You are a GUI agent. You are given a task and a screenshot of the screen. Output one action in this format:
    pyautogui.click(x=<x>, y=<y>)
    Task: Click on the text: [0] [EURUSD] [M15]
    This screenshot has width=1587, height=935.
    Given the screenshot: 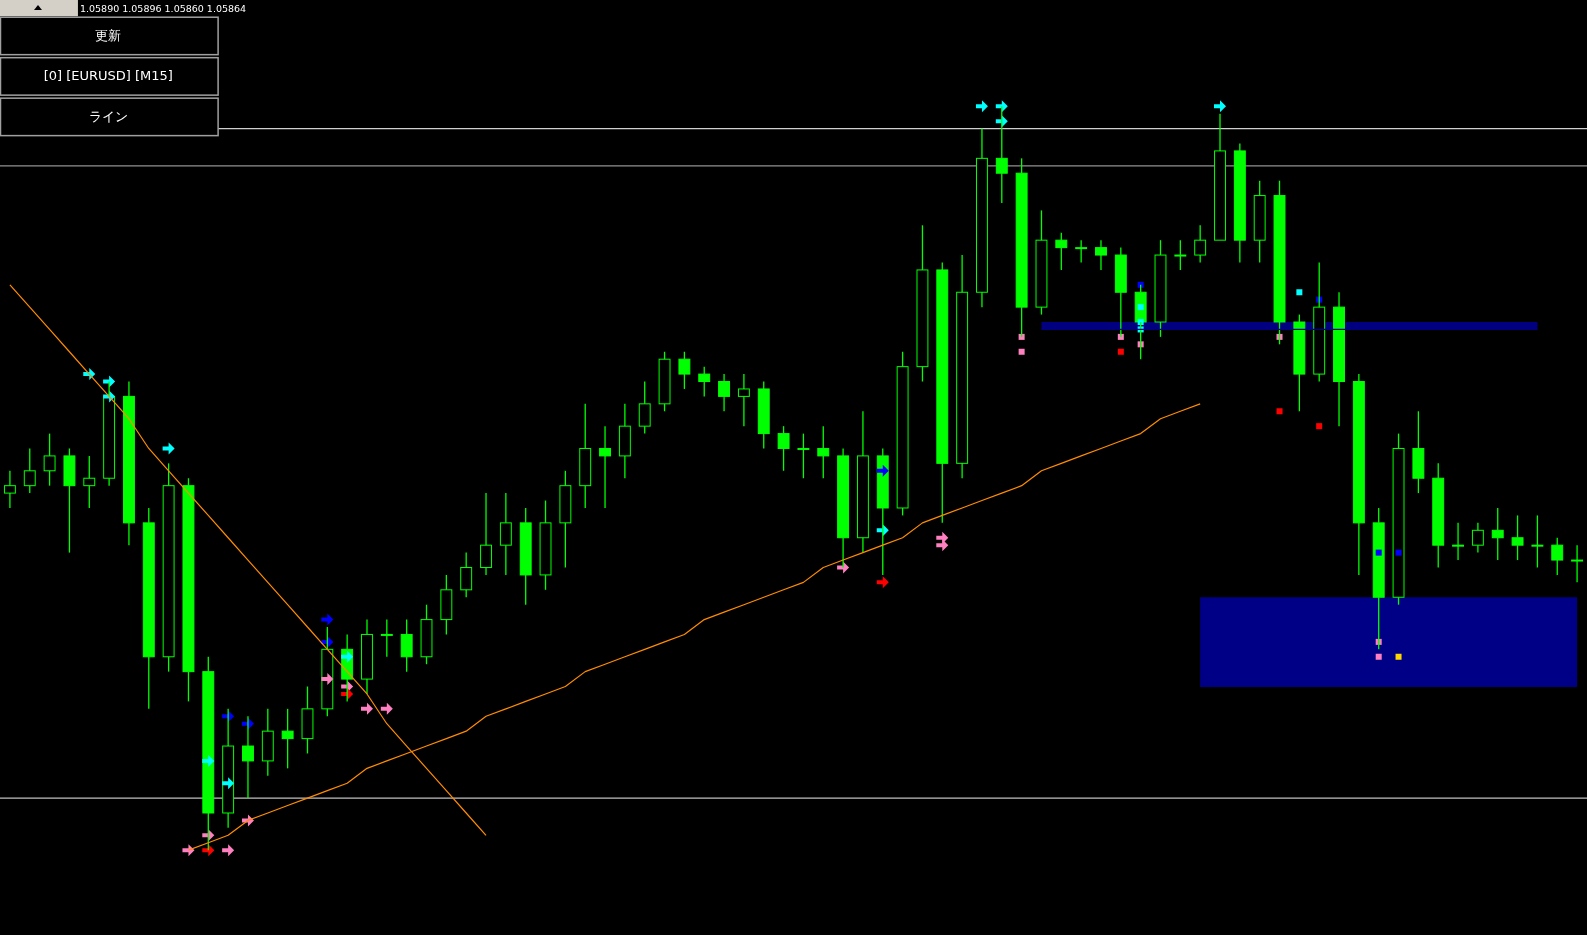 What is the action you would take?
    pyautogui.click(x=108, y=76)
    